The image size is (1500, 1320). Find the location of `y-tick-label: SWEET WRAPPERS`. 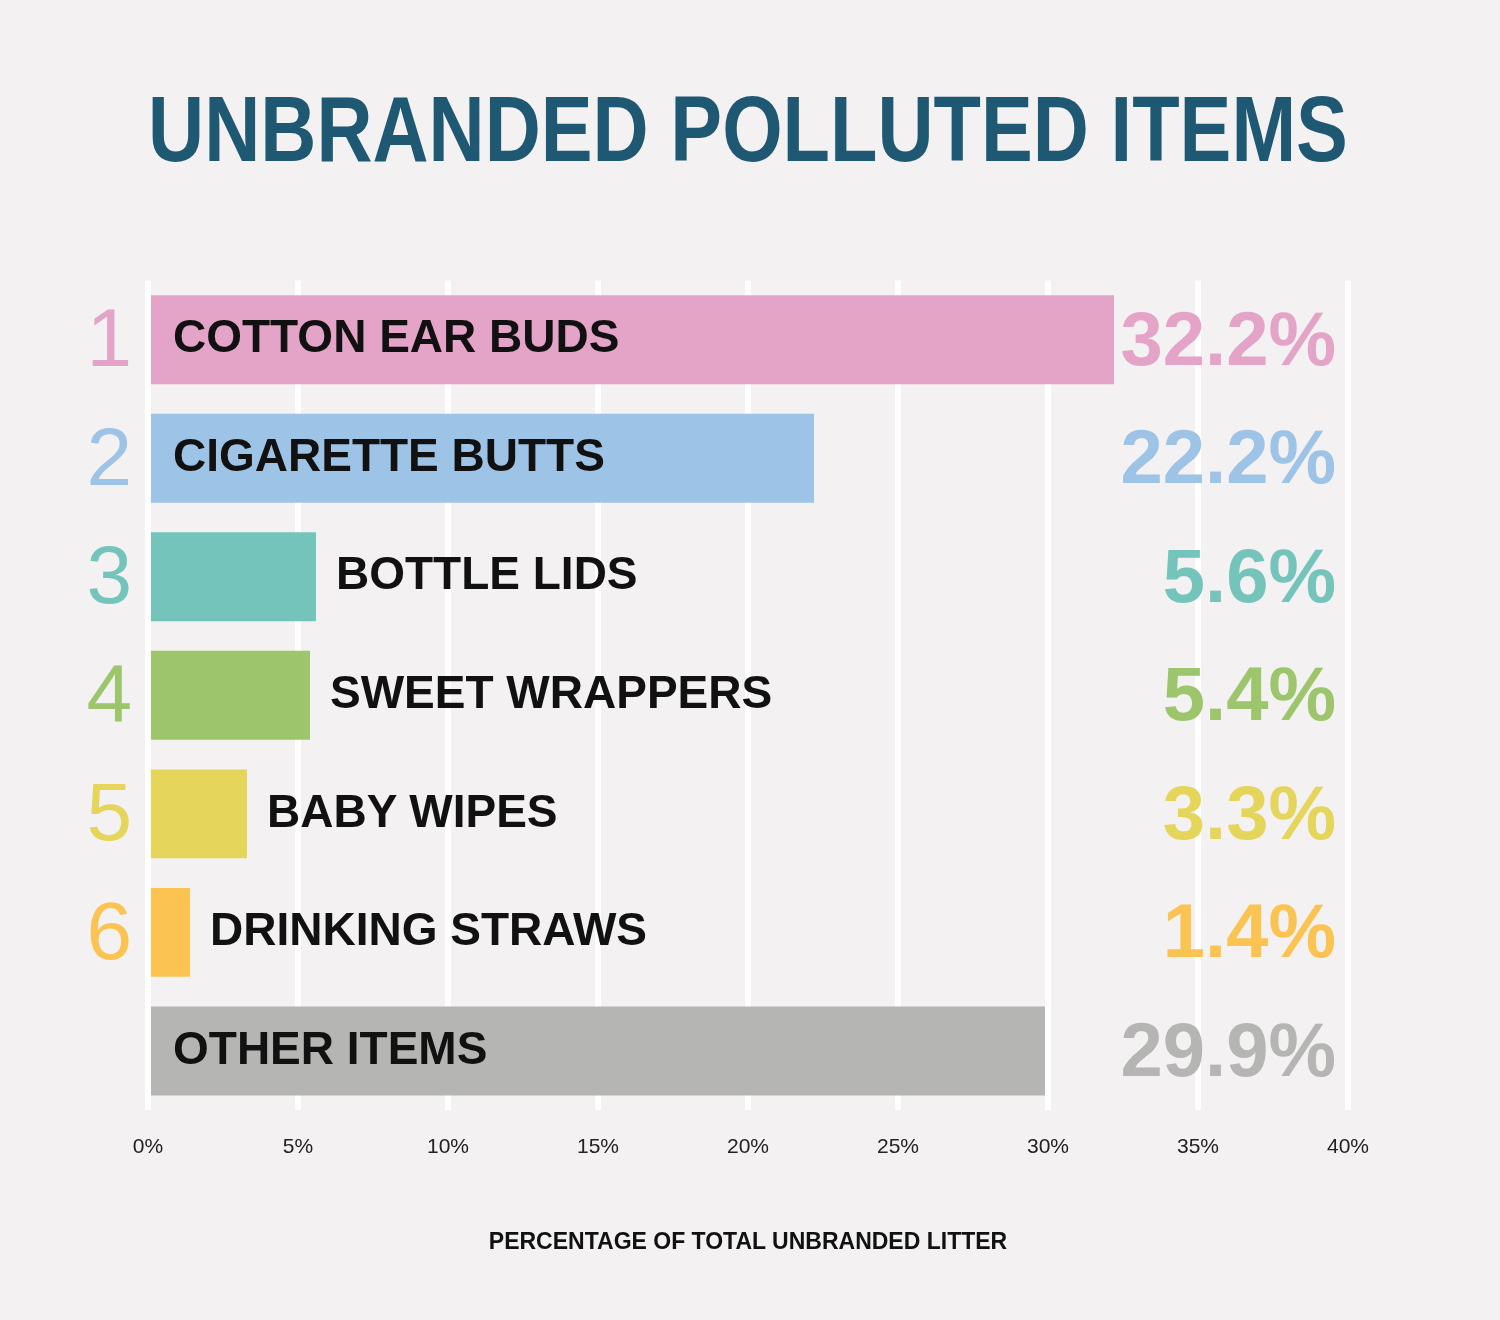

y-tick-label: SWEET WRAPPERS is located at coordinates (551, 691).